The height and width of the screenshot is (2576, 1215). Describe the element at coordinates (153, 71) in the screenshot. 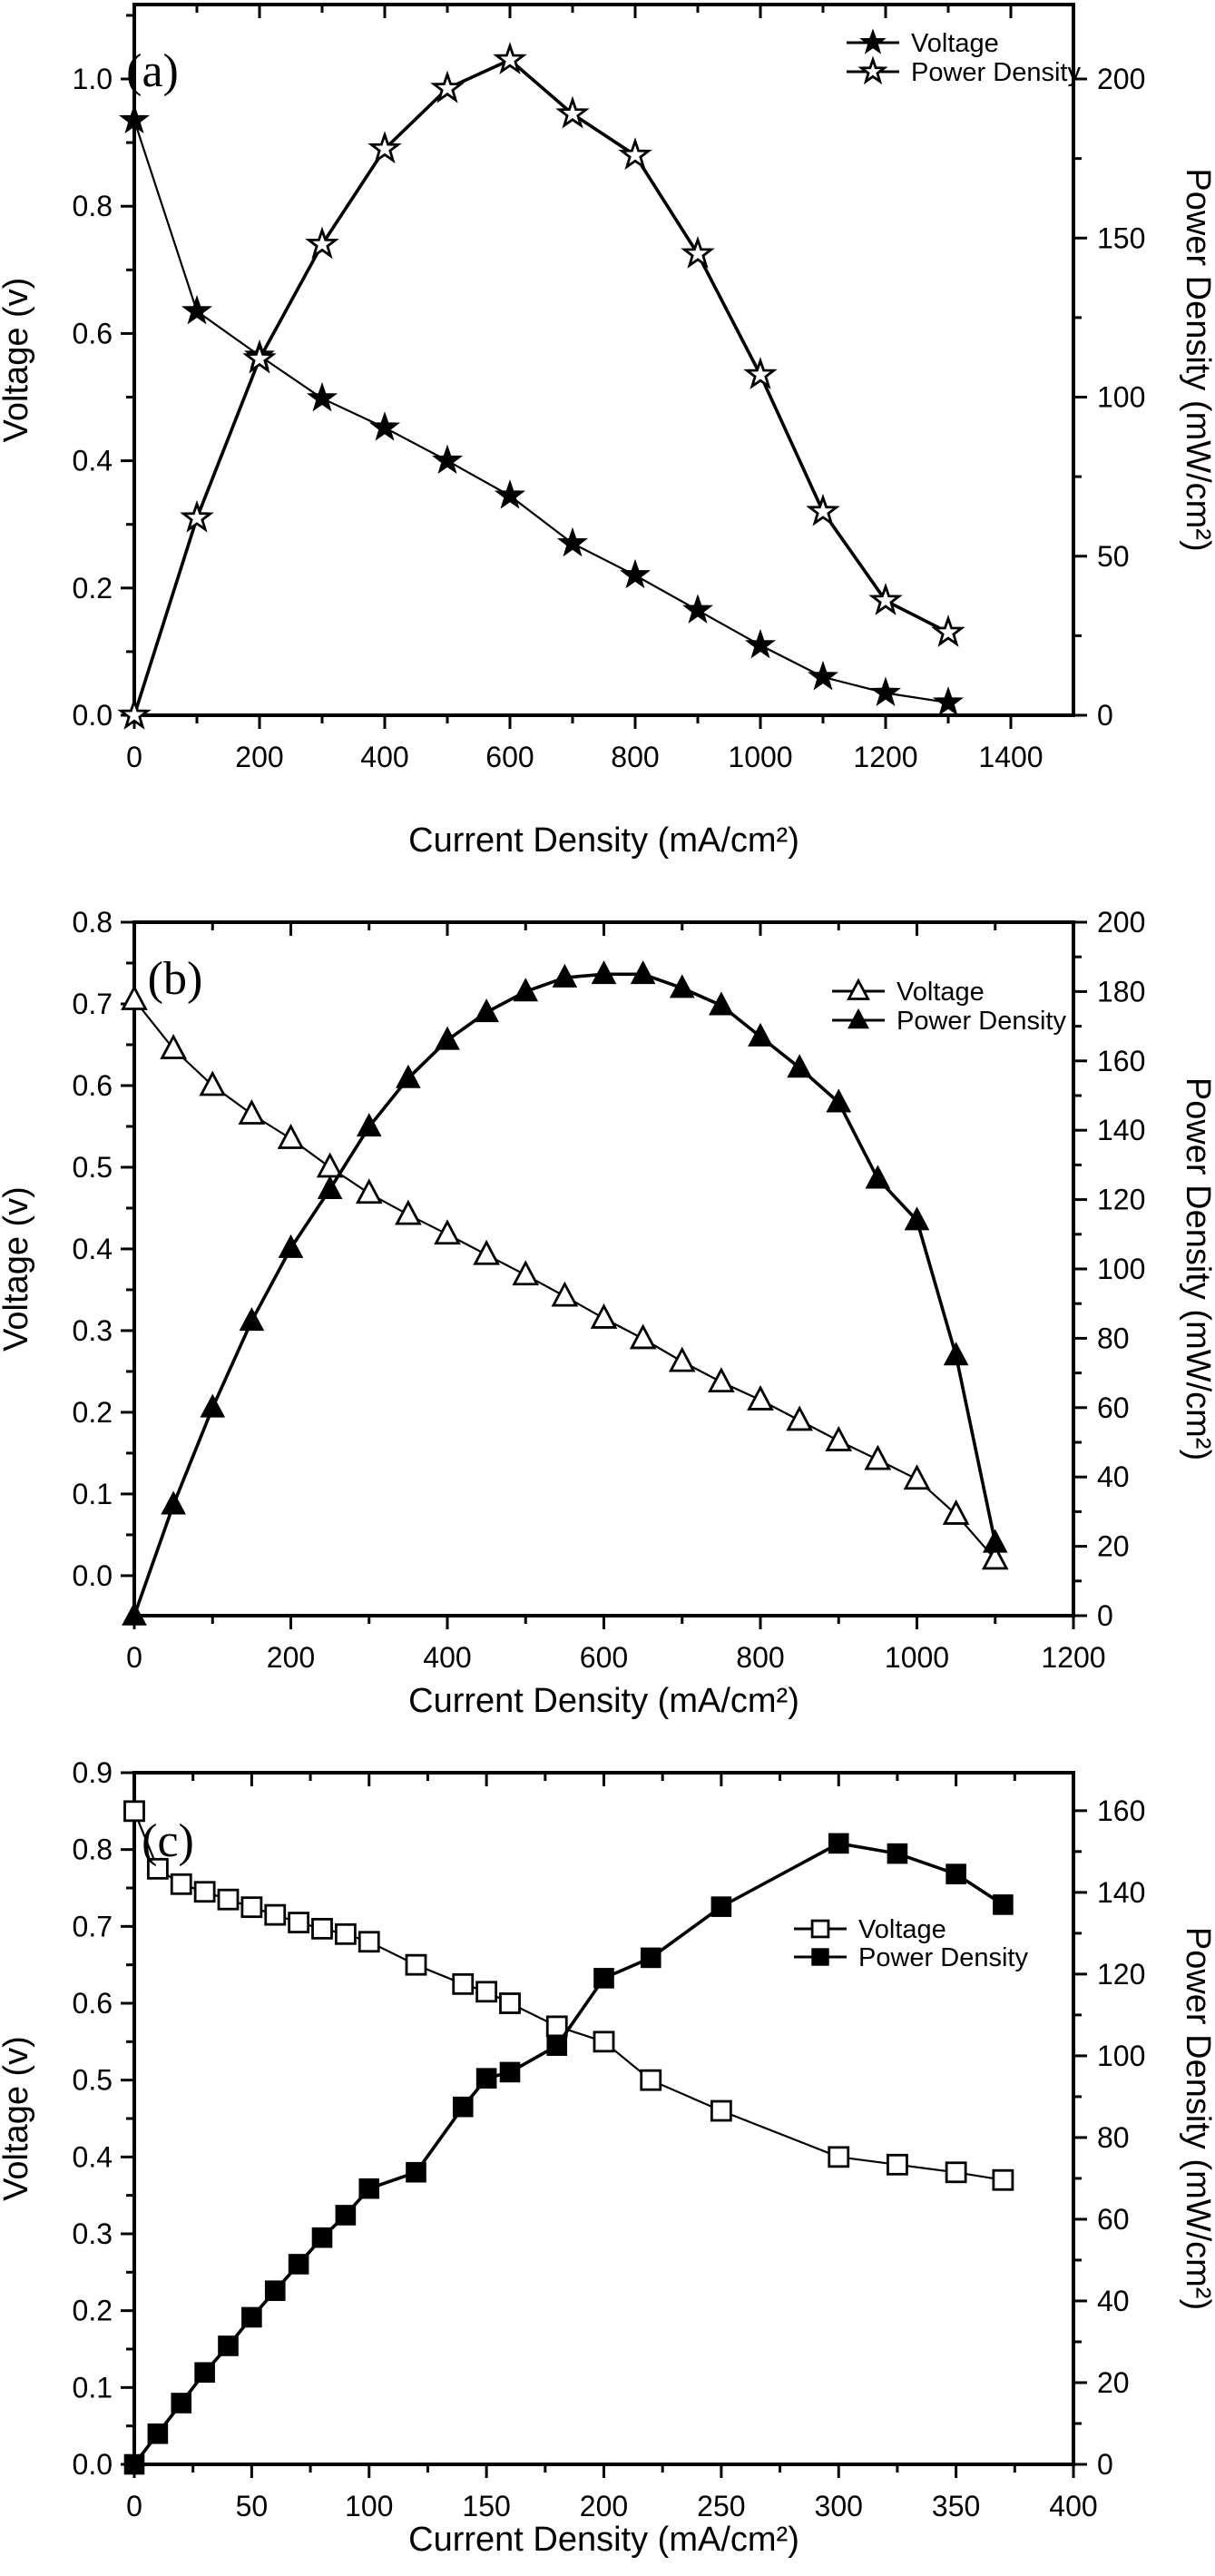

I see `panel-label: (a)` at that location.